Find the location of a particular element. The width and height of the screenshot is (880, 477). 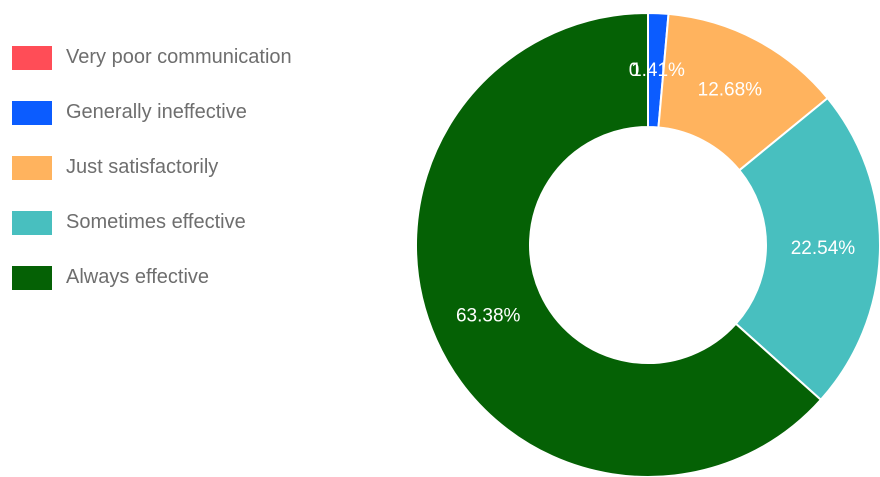

legend-item: Just satisfactorily is located at coordinates (152, 167).